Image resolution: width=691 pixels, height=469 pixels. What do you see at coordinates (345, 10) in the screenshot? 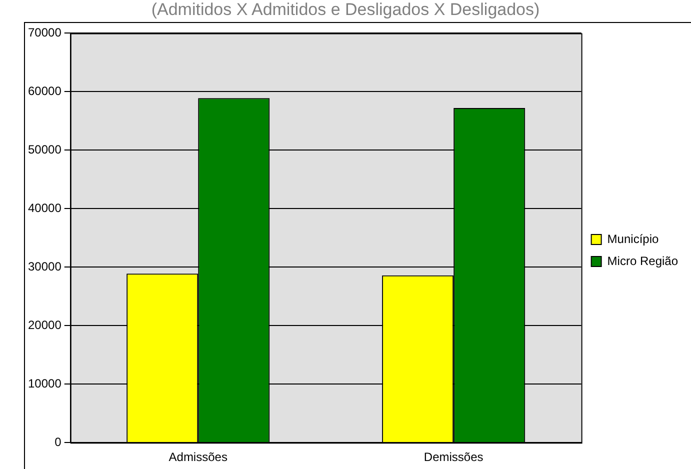
I see `chart-title: (Admitidos X Admitidos e Desligados X Desligados)` at bounding box center [345, 10].